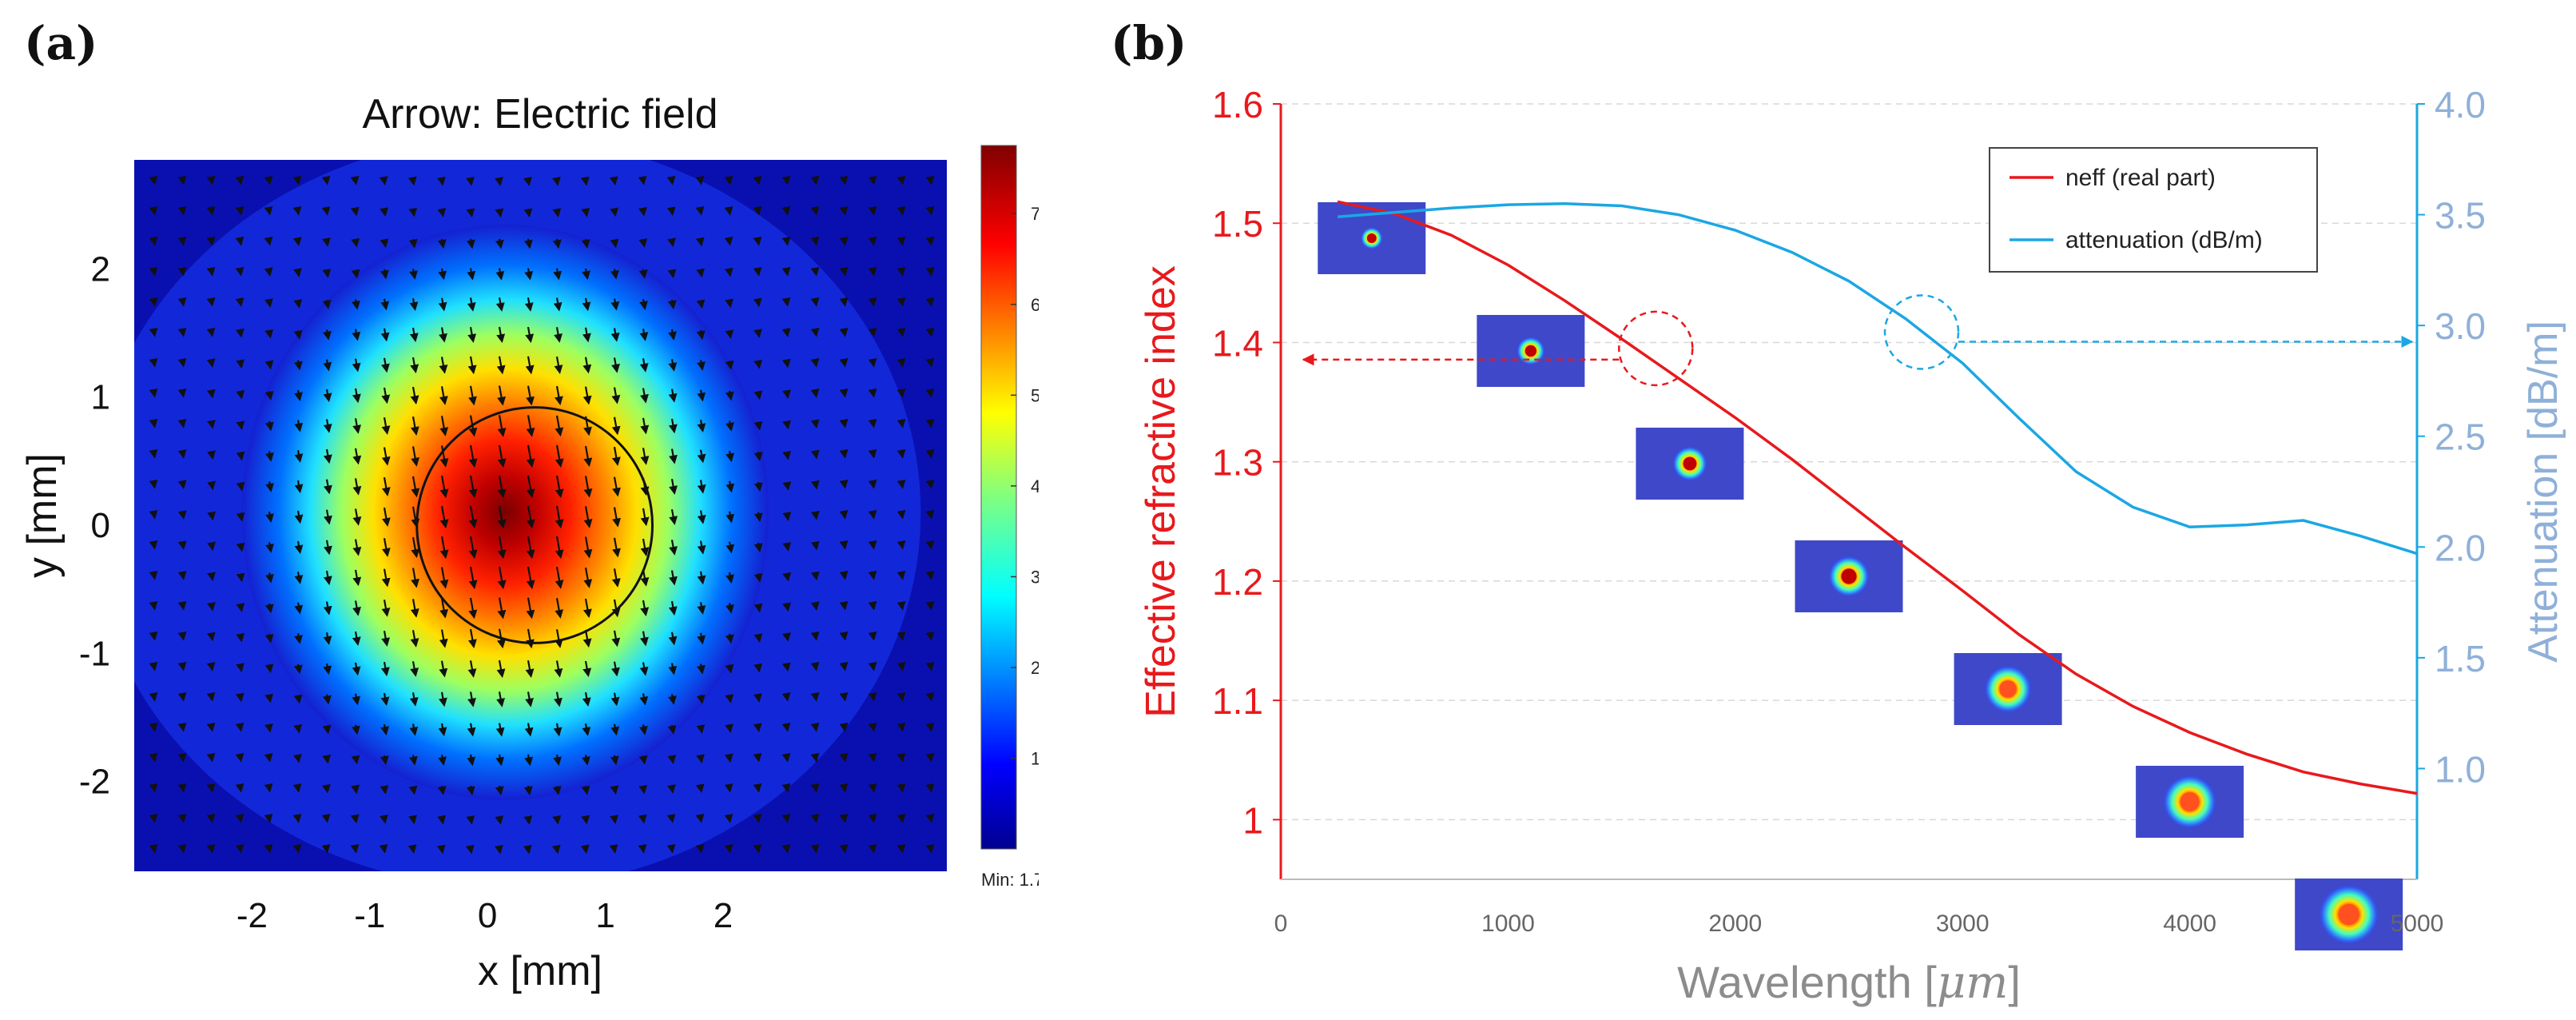  I want to click on colorbar-tick-label: 4000, so click(1035, 486).